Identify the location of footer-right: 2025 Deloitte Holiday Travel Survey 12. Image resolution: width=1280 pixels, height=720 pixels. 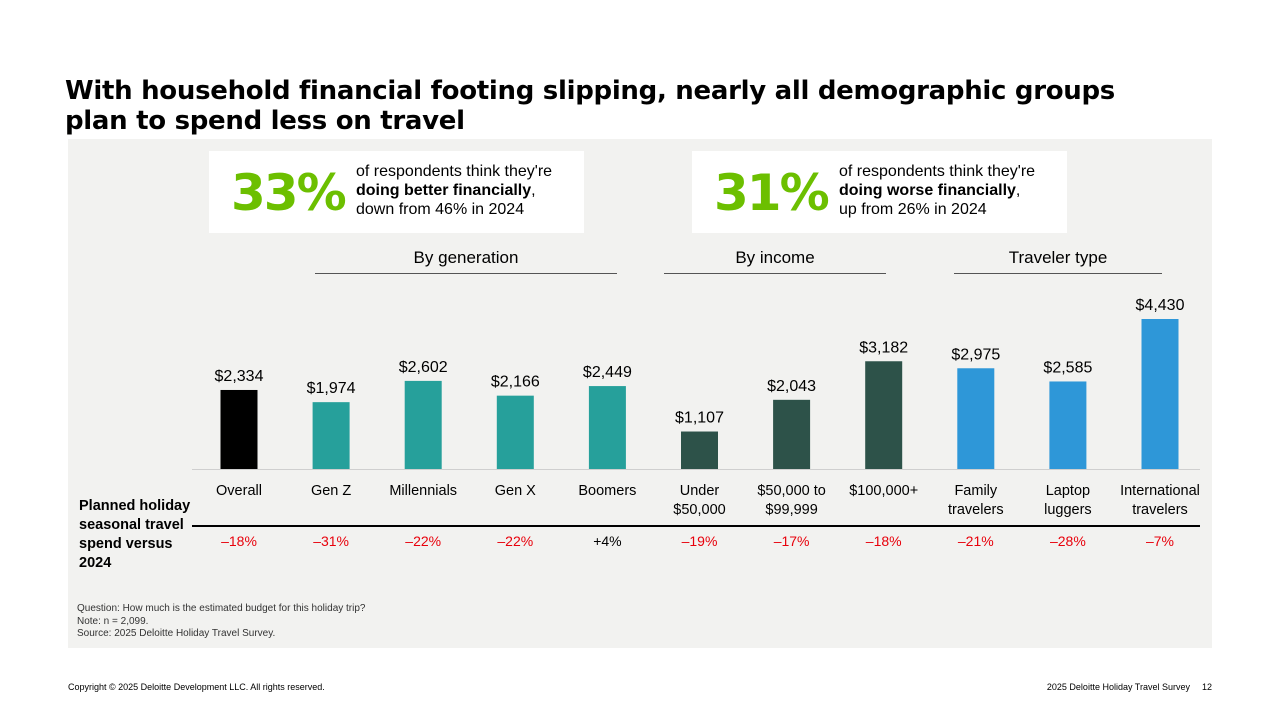
(1123, 687).